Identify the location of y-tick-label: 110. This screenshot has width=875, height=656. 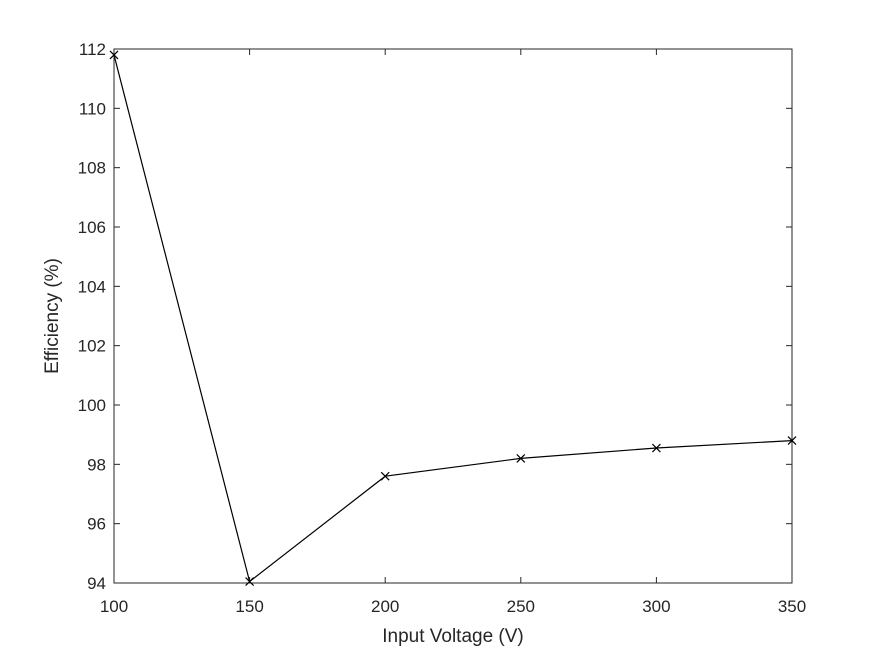
(92, 108).